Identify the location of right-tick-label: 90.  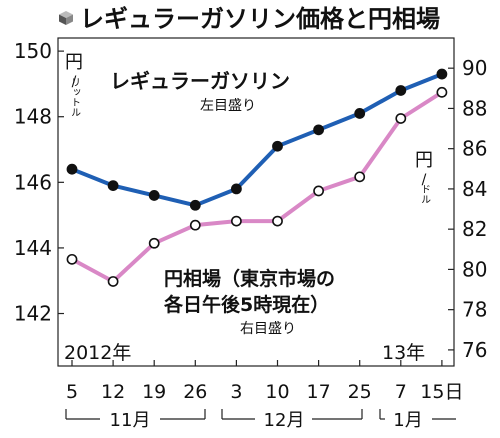
(474, 68).